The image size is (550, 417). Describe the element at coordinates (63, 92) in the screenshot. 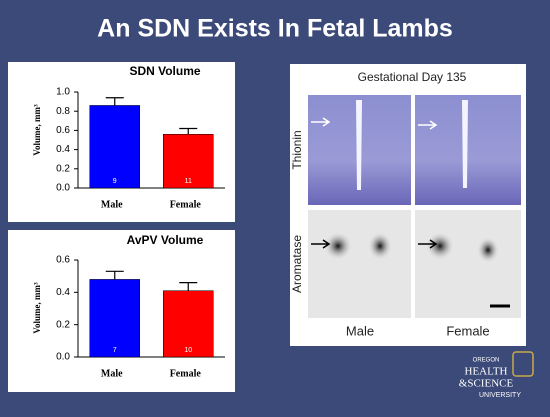

I see `y-tick-label: 1.0` at that location.